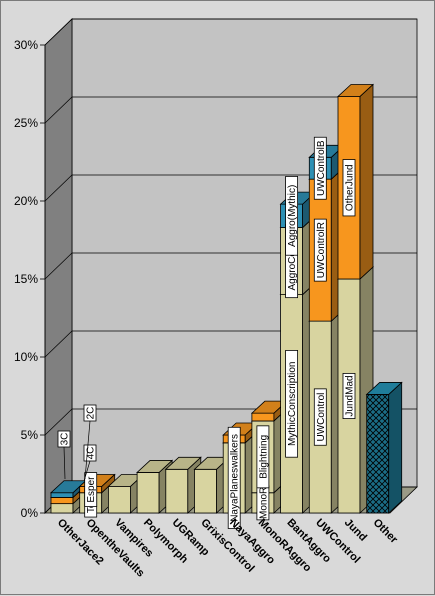 The height and width of the screenshot is (596, 435). Describe the element at coordinates (30, 513) in the screenshot. I see `y-tick-label: 0%` at that location.